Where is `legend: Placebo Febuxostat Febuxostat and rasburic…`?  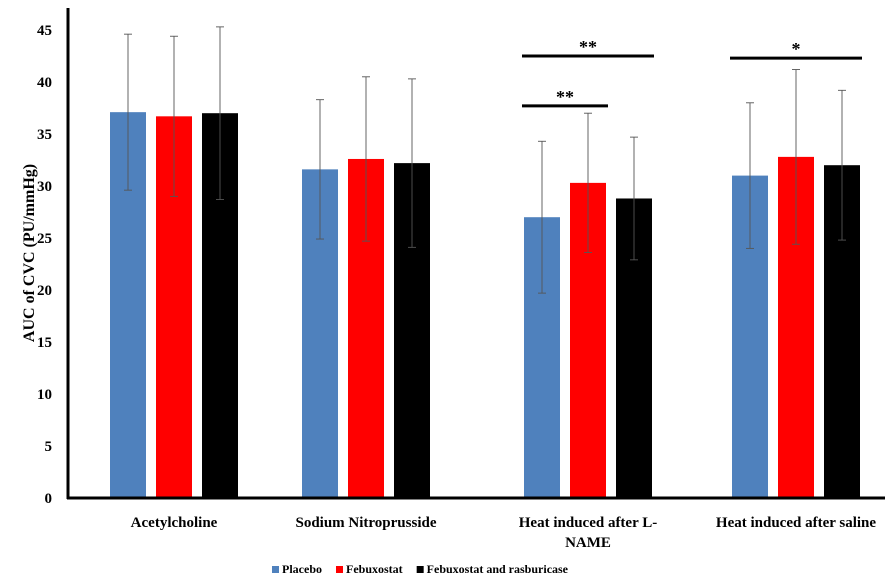
legend: Placebo Febuxostat Febuxostat and rasburic… is located at coordinates (420, 569).